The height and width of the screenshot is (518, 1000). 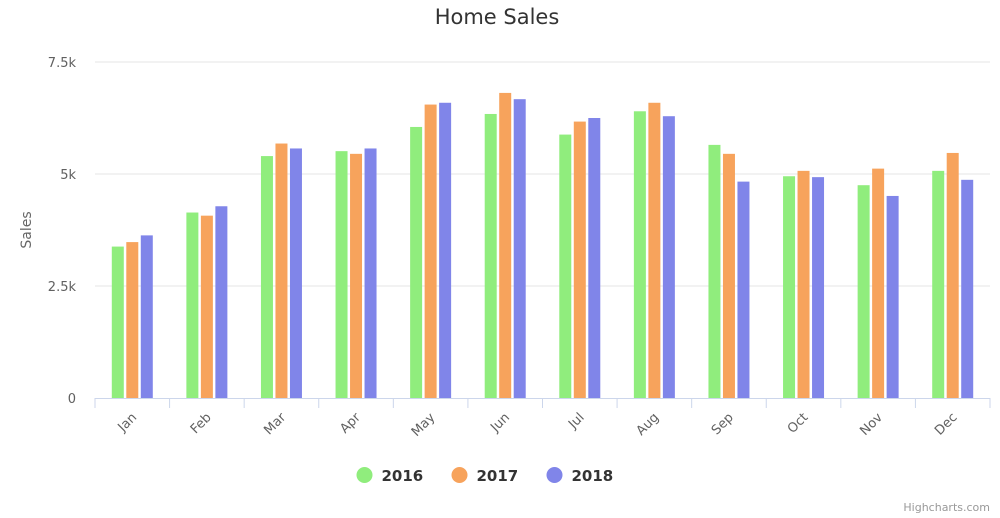 I want to click on bar-2017-aug, so click(x=654, y=250).